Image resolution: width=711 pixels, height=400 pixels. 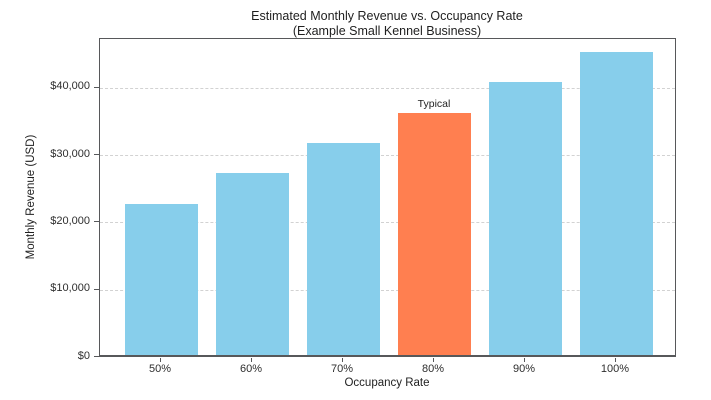 What do you see at coordinates (83, 355) in the screenshot?
I see `ytick-label-0: $0` at bounding box center [83, 355].